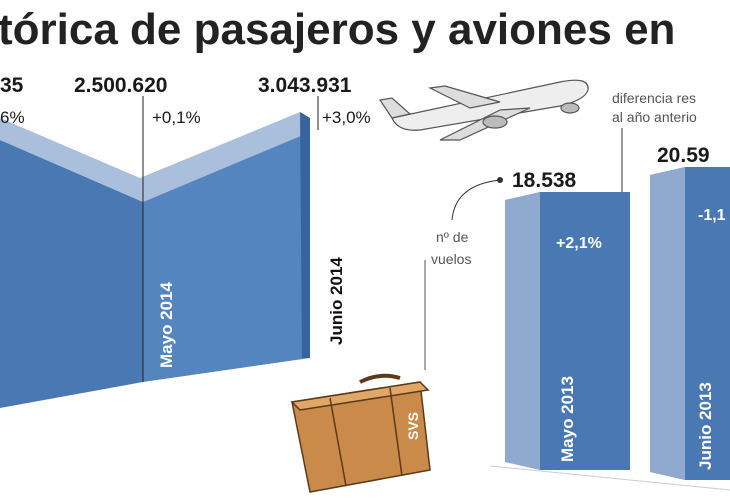  Describe the element at coordinates (337, 29) in the screenshot. I see `title: tórica de pasajeros y aviones en` at that location.